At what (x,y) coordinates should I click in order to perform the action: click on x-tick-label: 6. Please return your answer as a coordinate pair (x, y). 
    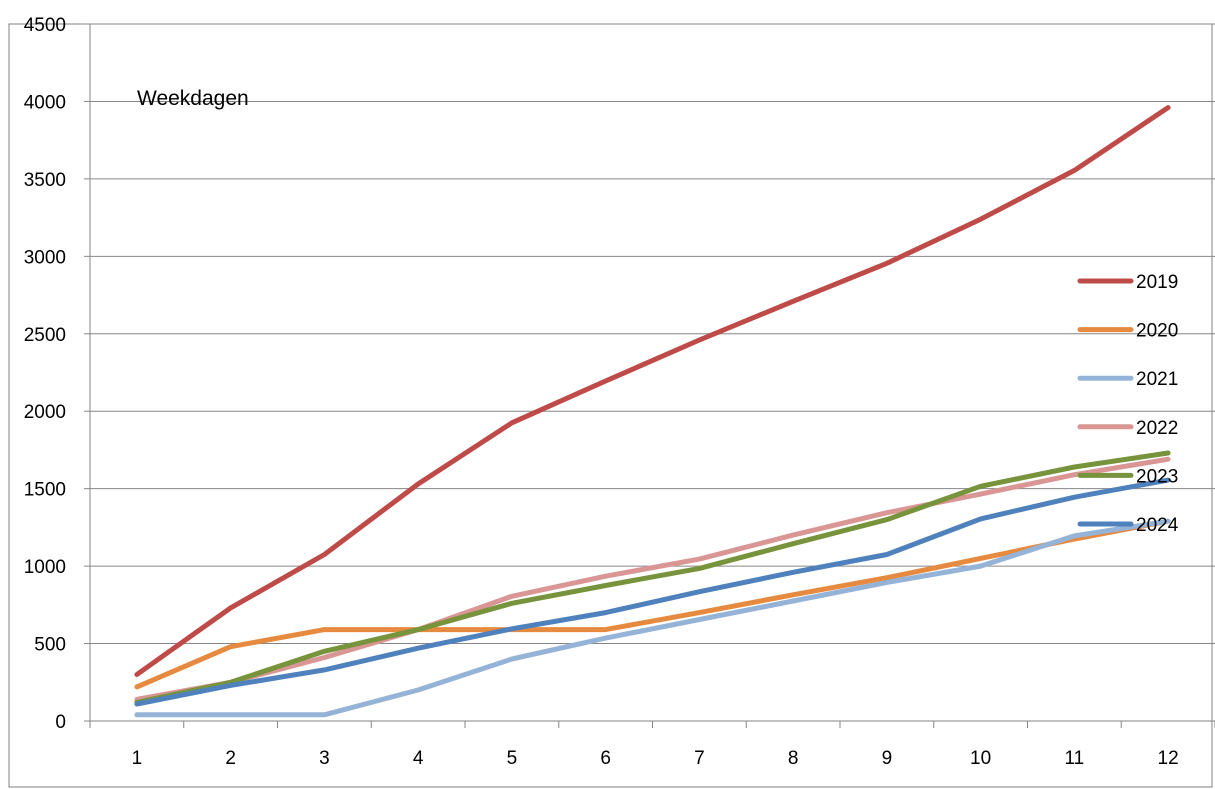
    Looking at the image, I should click on (605, 758).